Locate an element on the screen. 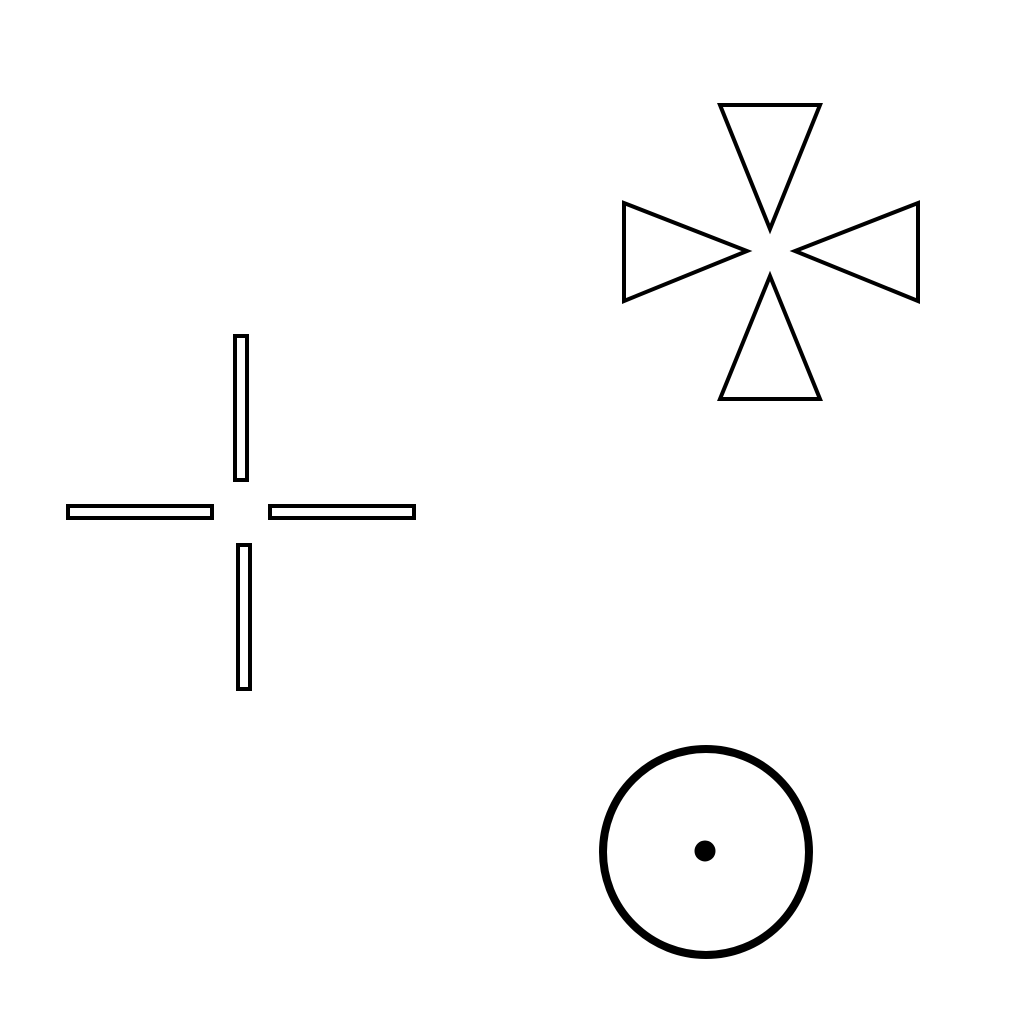 The image size is (1024, 1024). four-triangles-star-icon is located at coordinates (771, 252).